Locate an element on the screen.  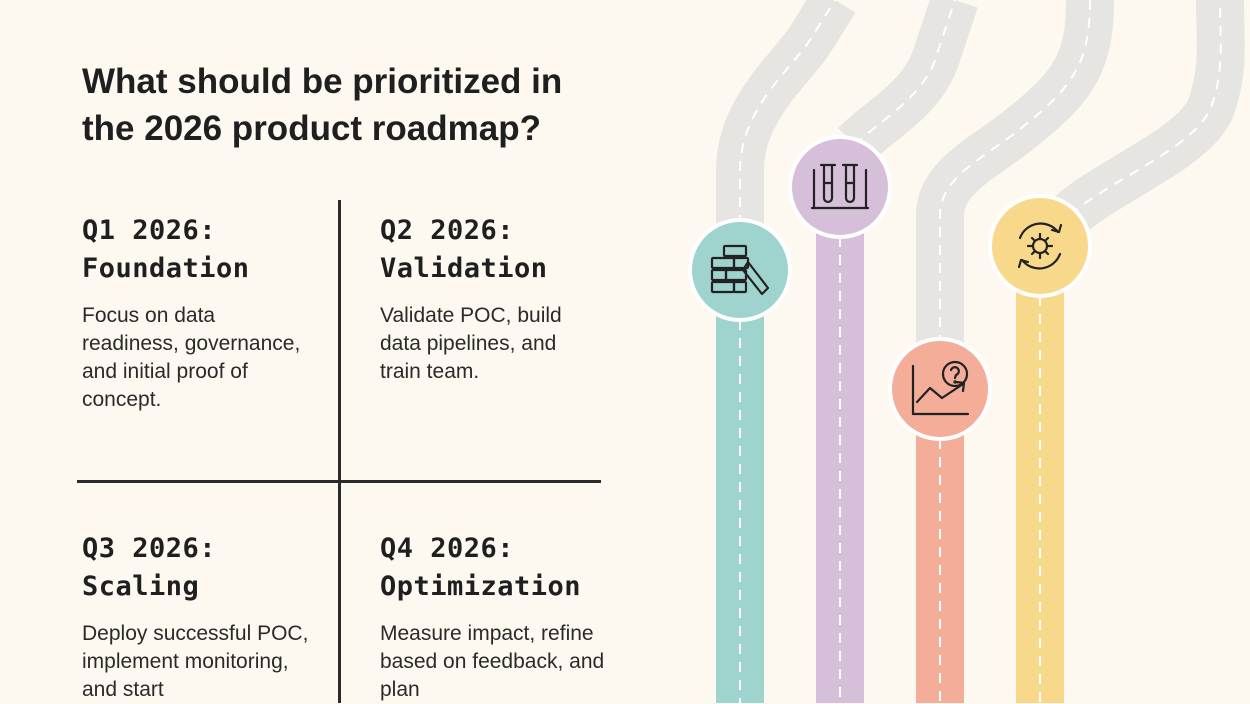
q1-title-line-1: Q1 2026: is located at coordinates (149, 230).